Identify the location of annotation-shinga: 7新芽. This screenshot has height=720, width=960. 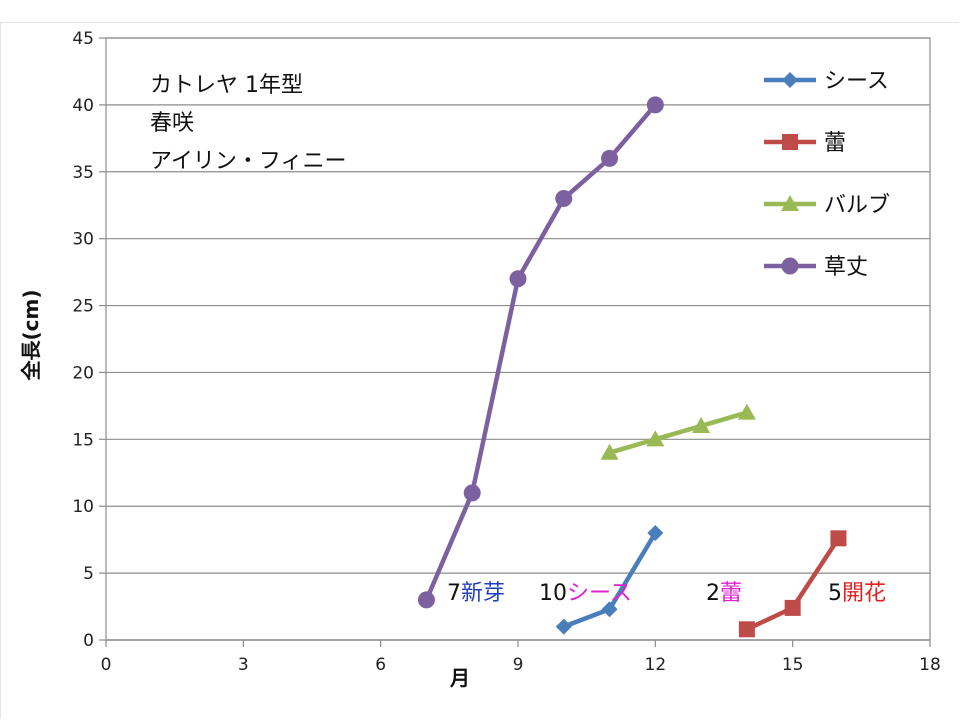
(476, 593).